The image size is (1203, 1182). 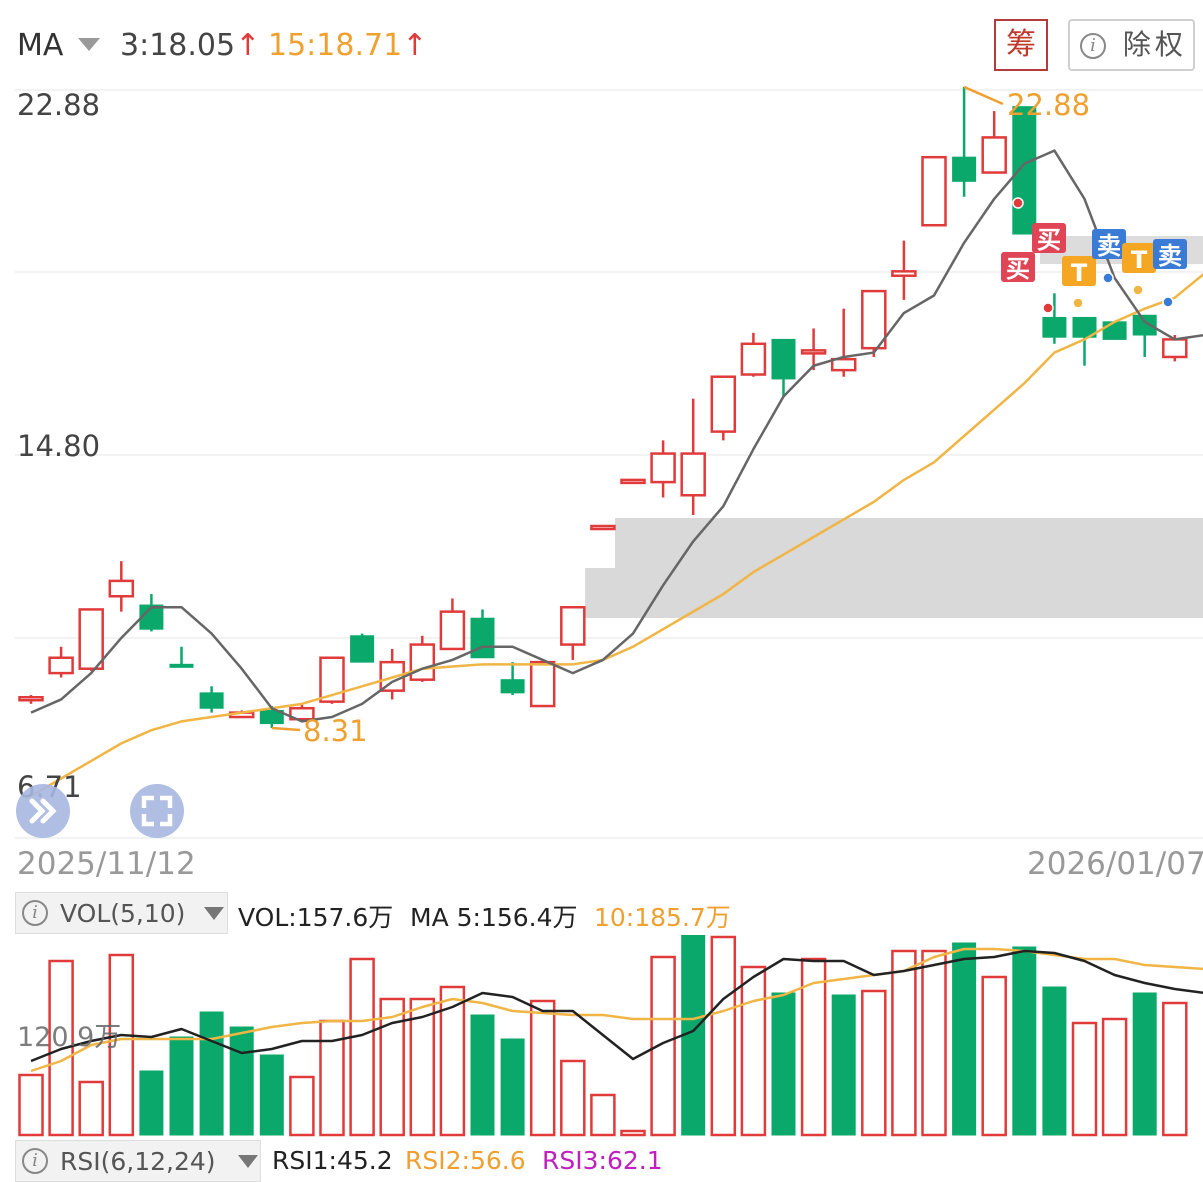 What do you see at coordinates (89, 44) in the screenshot?
I see `indicator-dropdown-icon` at bounding box center [89, 44].